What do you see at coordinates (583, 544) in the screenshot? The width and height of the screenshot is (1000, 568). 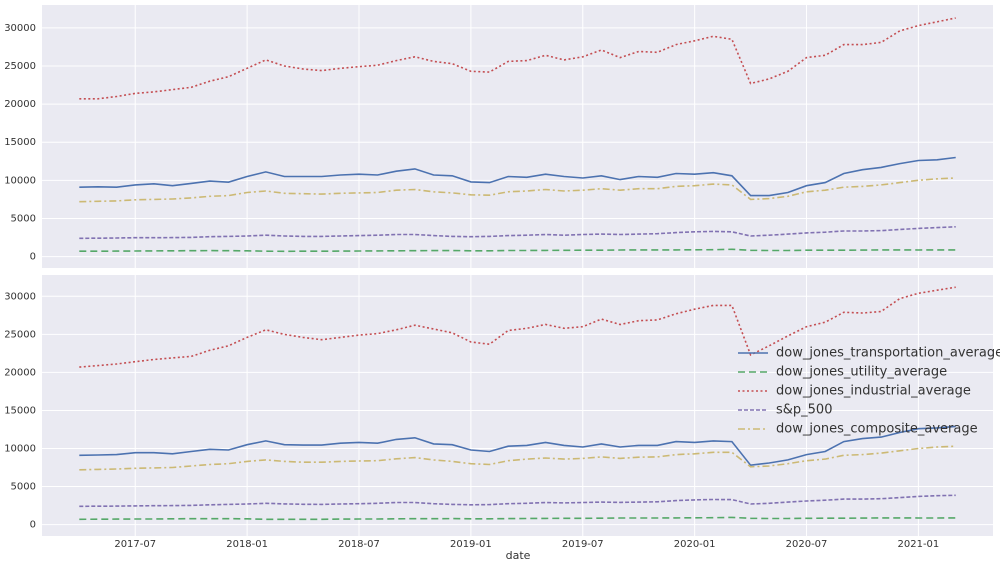 I see `x-tick-label: 2019-07` at bounding box center [583, 544].